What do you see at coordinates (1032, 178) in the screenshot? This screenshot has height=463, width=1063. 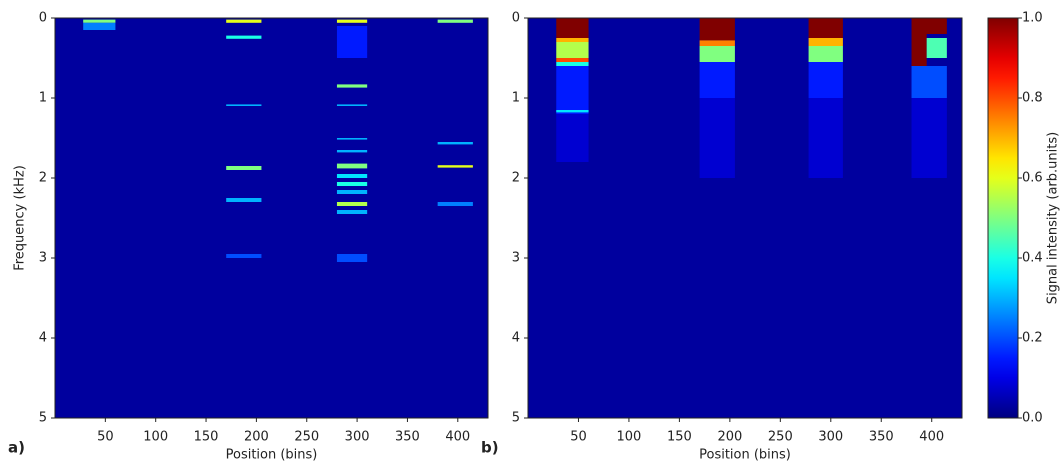 I see `colorbar-tick-label: 0.6` at bounding box center [1032, 178].